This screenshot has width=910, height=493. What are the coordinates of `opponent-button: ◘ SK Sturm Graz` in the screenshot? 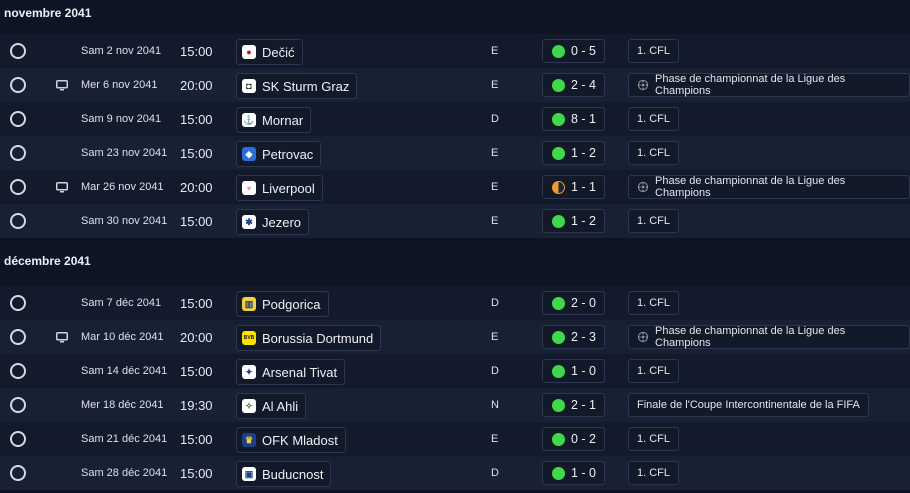 It's located at (297, 86).